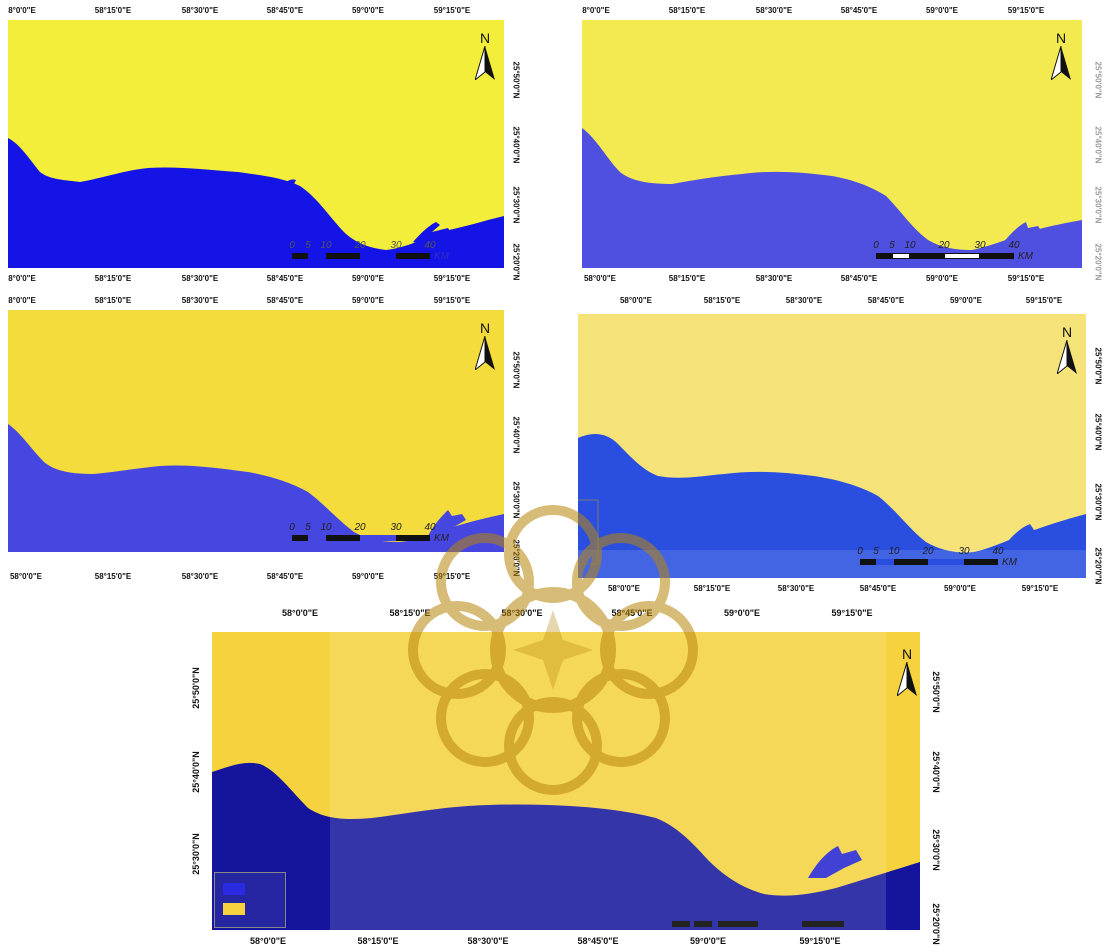 This screenshot has height=952, width=1106. What do you see at coordinates (820, 941) in the screenshot?
I see `bottom-tick: 59°15'0"E` at bounding box center [820, 941].